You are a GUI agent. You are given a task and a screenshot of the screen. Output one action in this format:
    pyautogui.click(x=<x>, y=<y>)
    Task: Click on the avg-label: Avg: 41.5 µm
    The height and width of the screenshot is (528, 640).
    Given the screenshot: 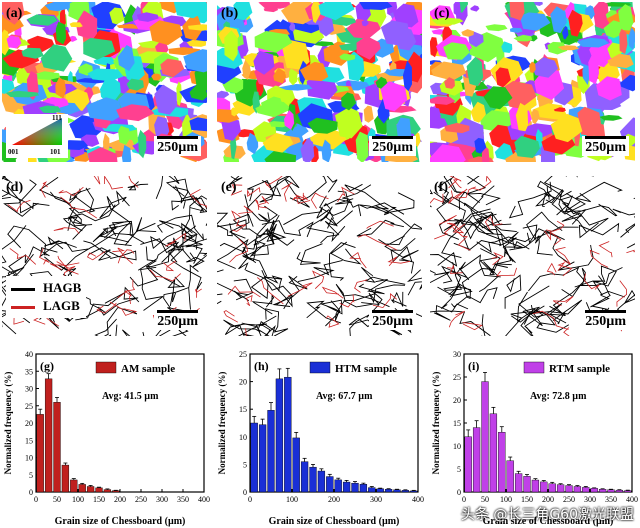 What is the action you would take?
    pyautogui.click(x=130, y=396)
    